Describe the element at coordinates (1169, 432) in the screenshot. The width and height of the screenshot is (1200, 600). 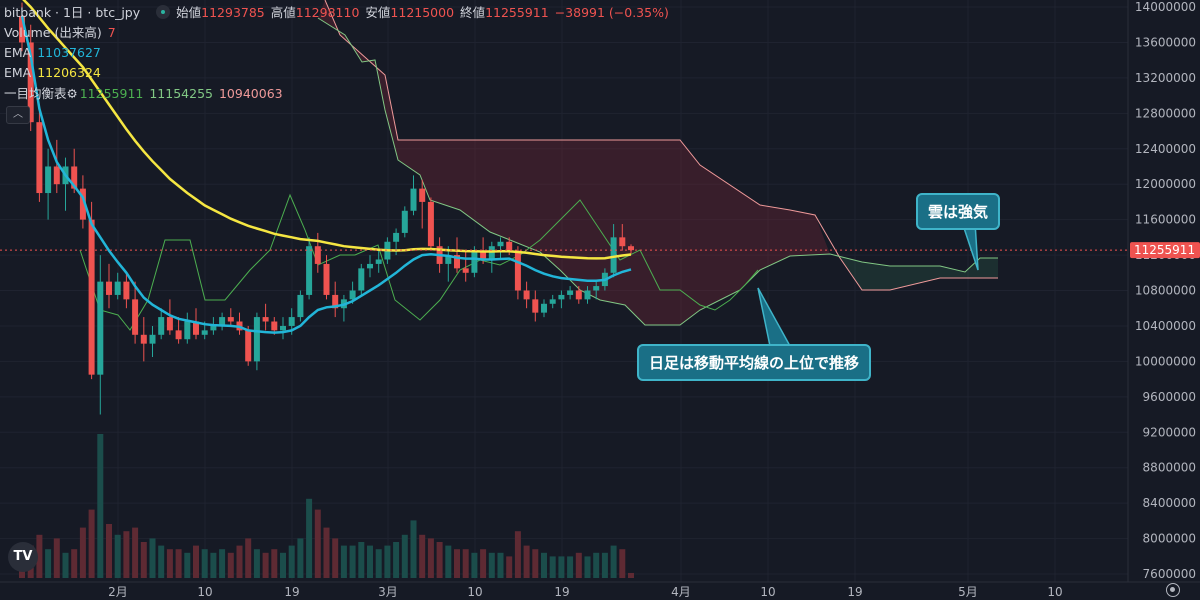
I see `y-tick-label: 9200000` at that location.